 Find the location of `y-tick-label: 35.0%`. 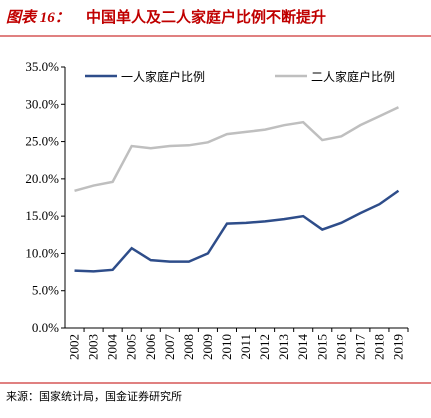

y-tick-label: 35.0% is located at coordinates (42, 66).